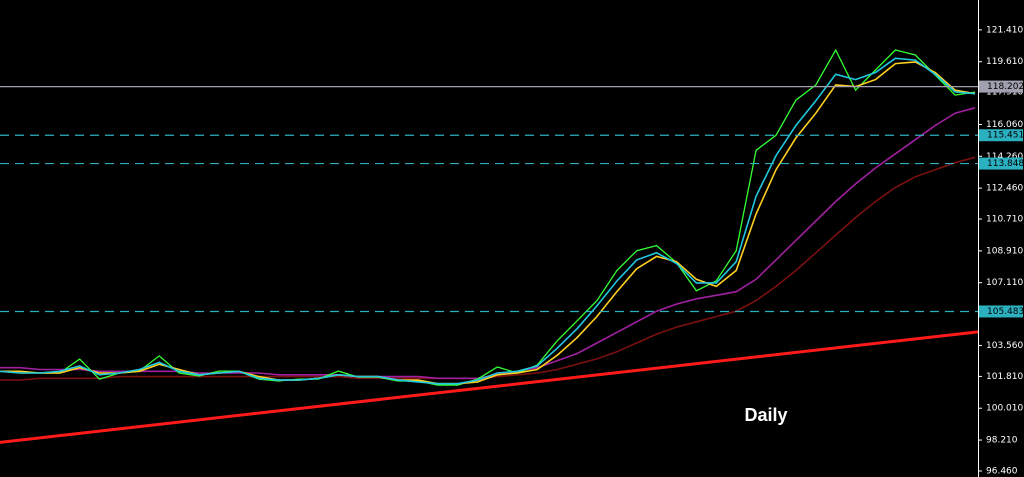 The width and height of the screenshot is (1024, 477). What do you see at coordinates (1004, 62) in the screenshot?
I see `y-tick-label: 119.610` at bounding box center [1004, 62].